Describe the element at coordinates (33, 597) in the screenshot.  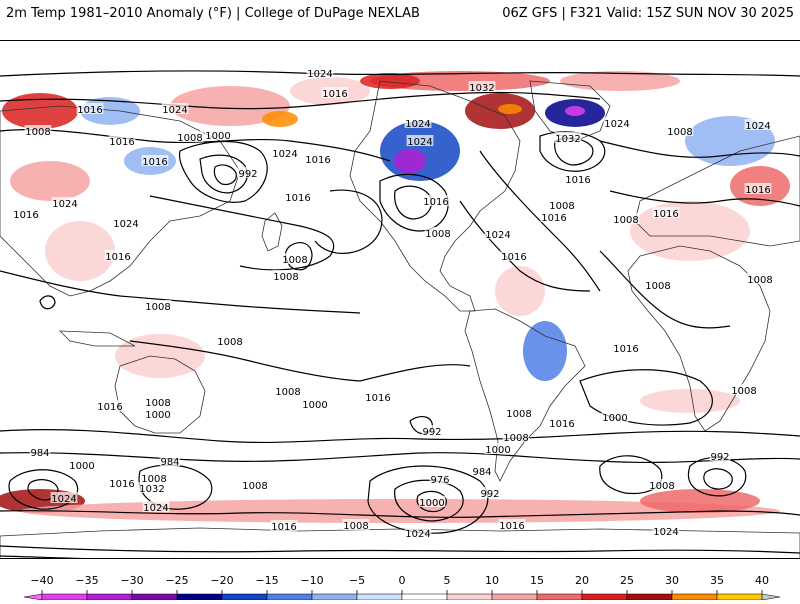
I see `colorbar-under-arrow` at that location.